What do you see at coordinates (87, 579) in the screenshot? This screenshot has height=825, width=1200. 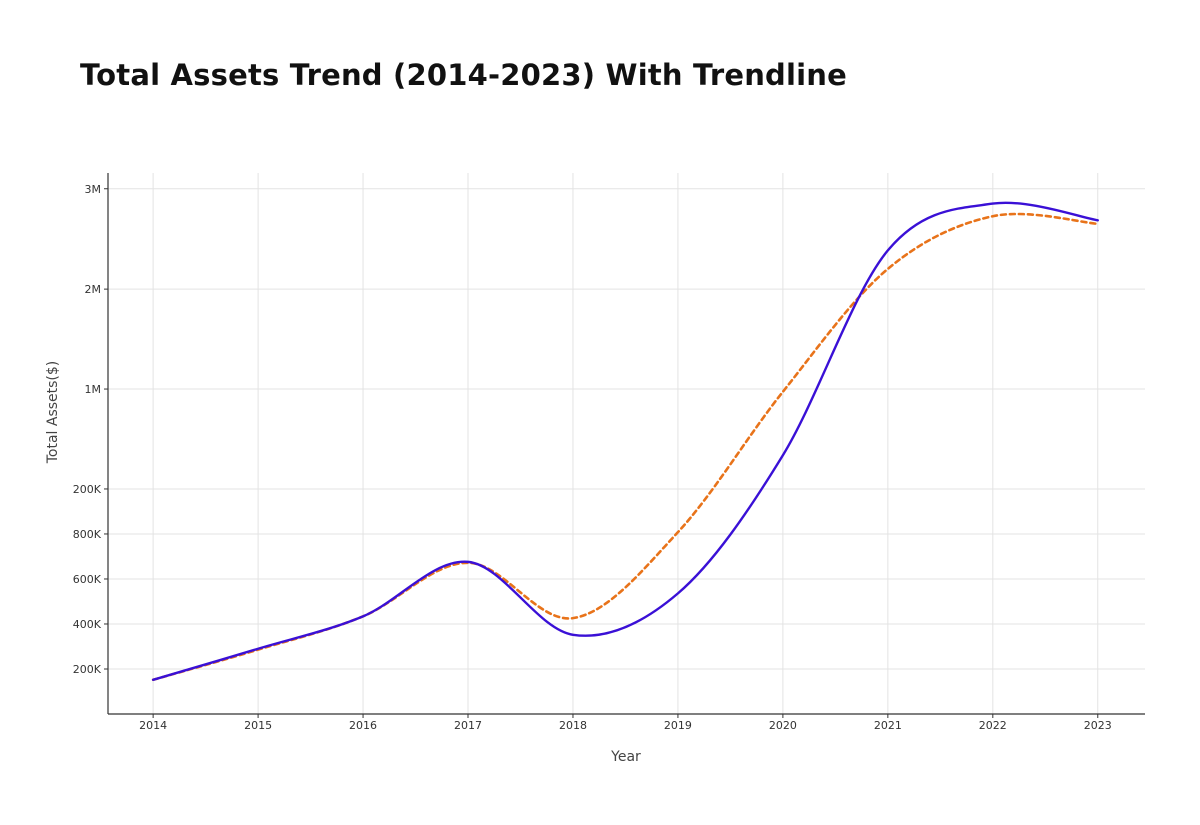 I see `y-tick-label: 600K` at bounding box center [87, 579].